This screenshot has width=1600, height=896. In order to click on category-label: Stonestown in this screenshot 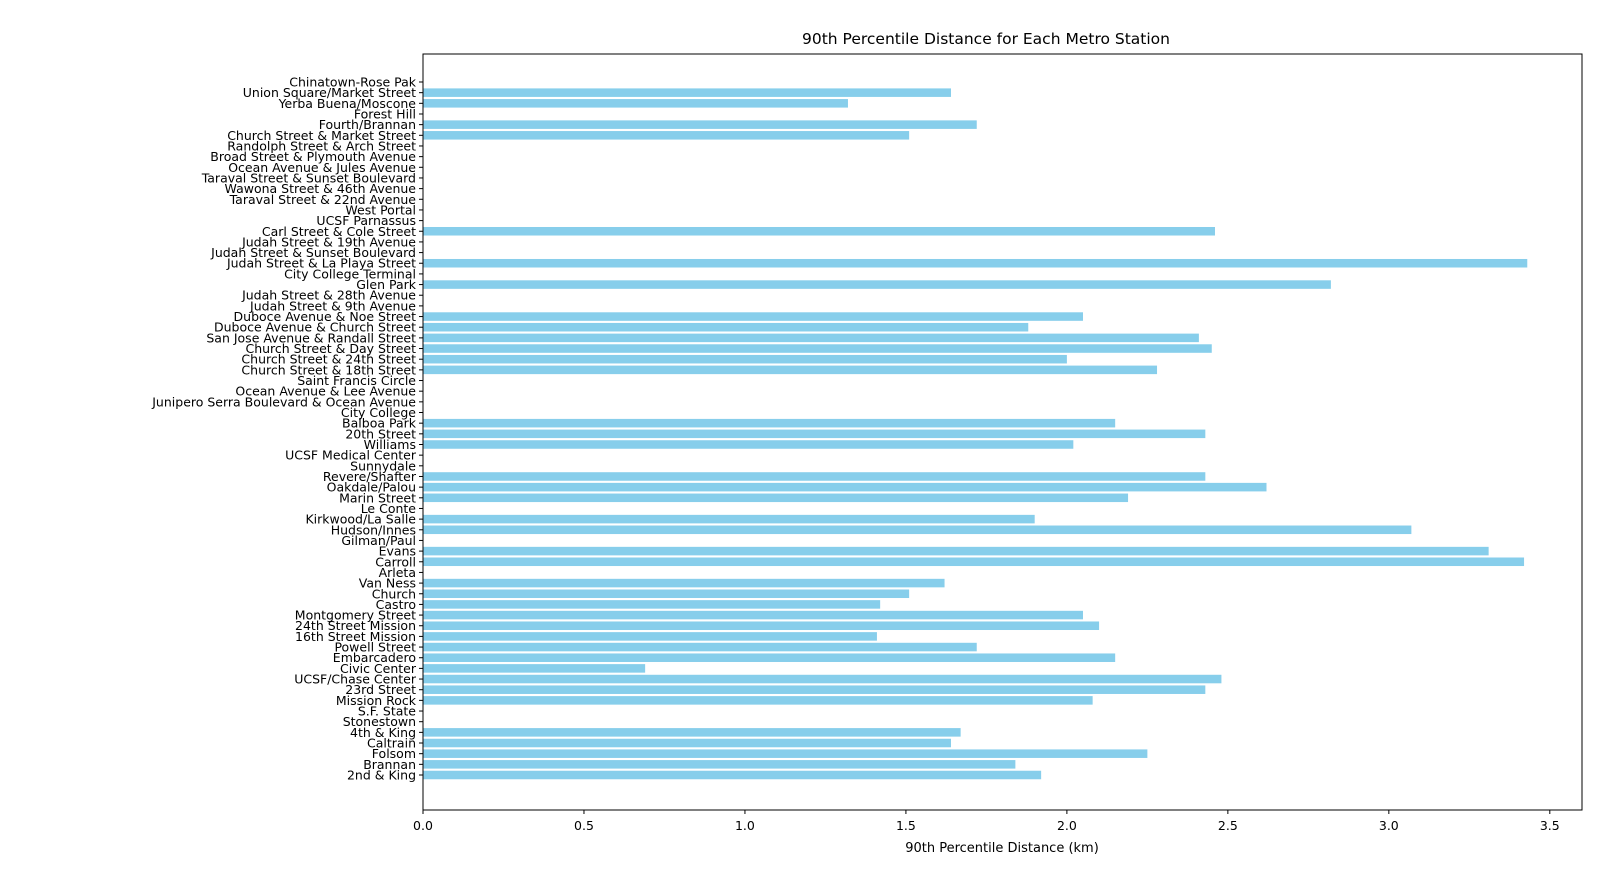, I will do `click(379, 721)`.